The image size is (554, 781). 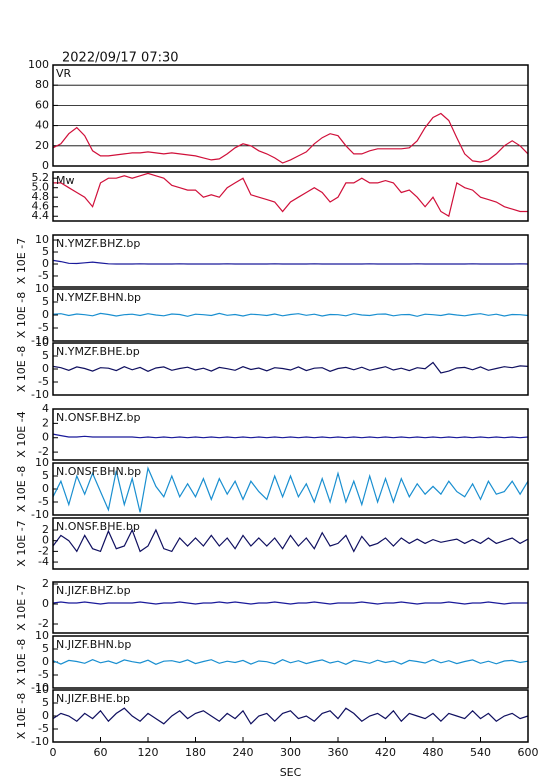 What do you see at coordinates (120, 58) in the screenshot?
I see `chart-title: 2022/09/17 07:30` at bounding box center [120, 58].